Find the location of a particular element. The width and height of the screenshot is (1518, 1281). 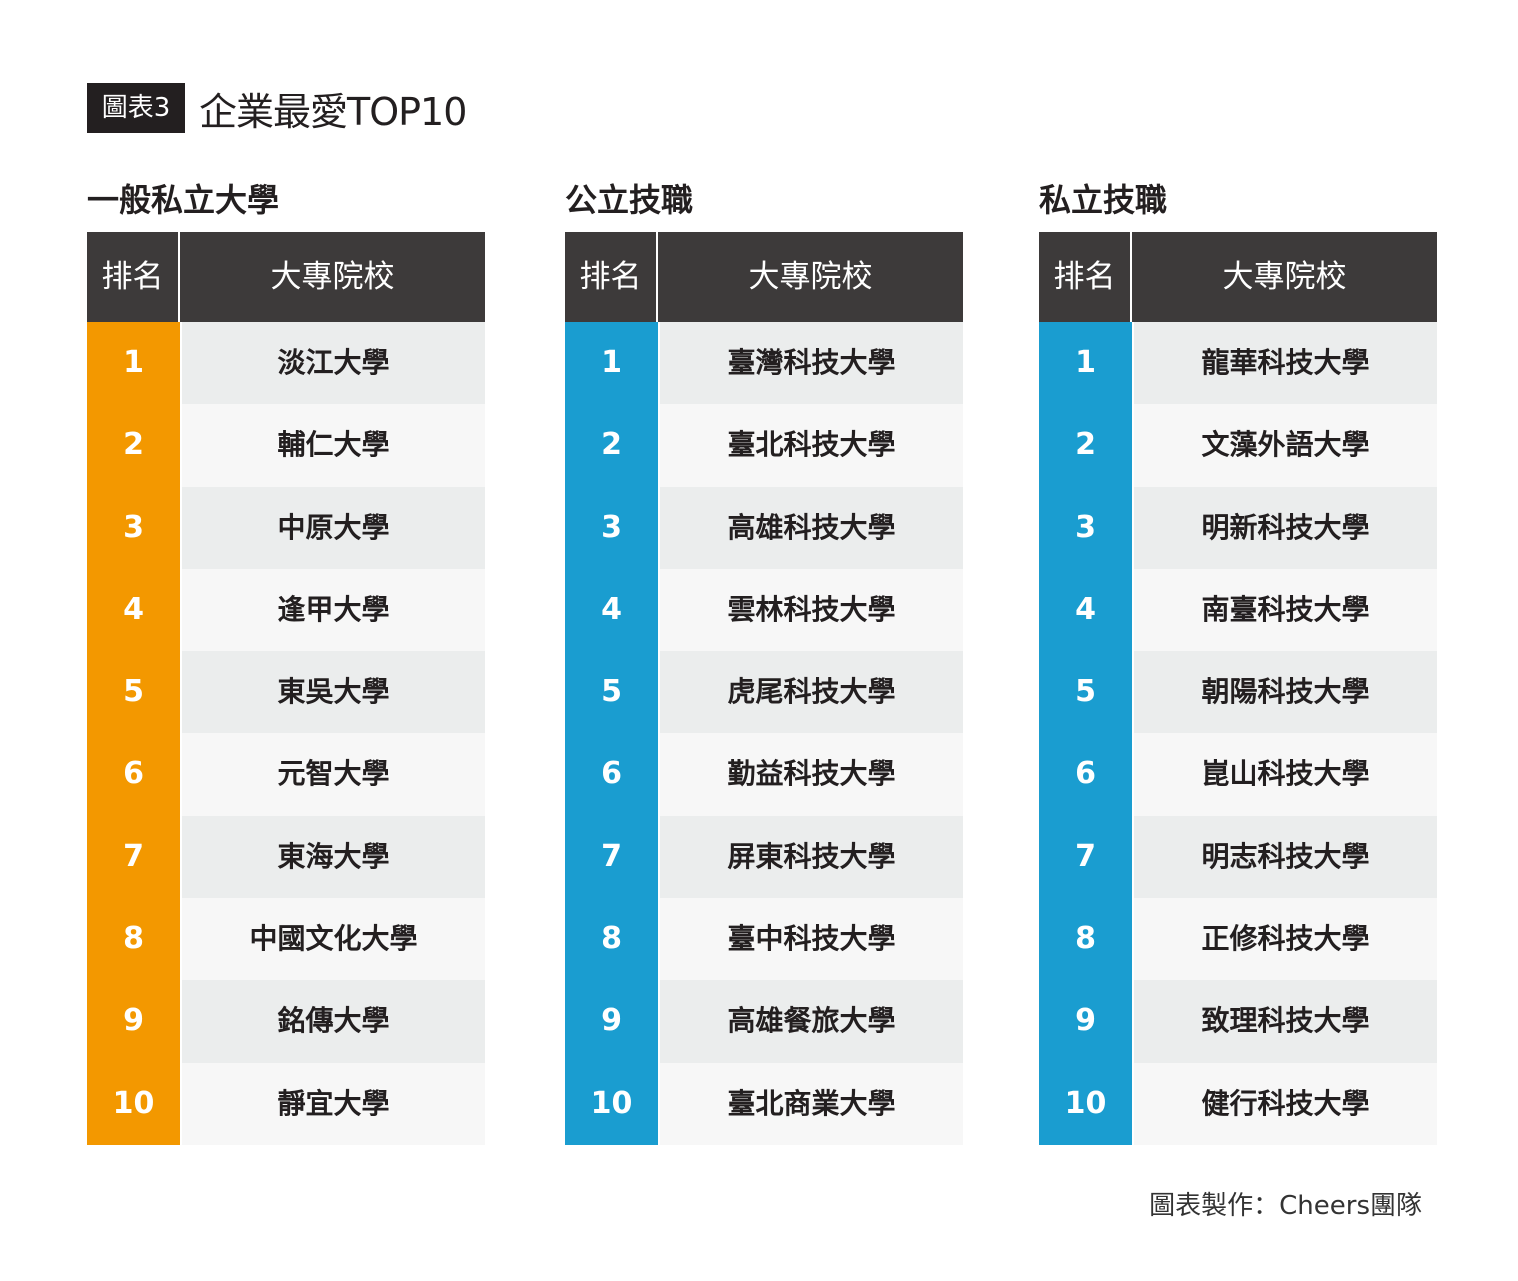

table-row: 10 健行科技大學 is located at coordinates (1238, 1103).